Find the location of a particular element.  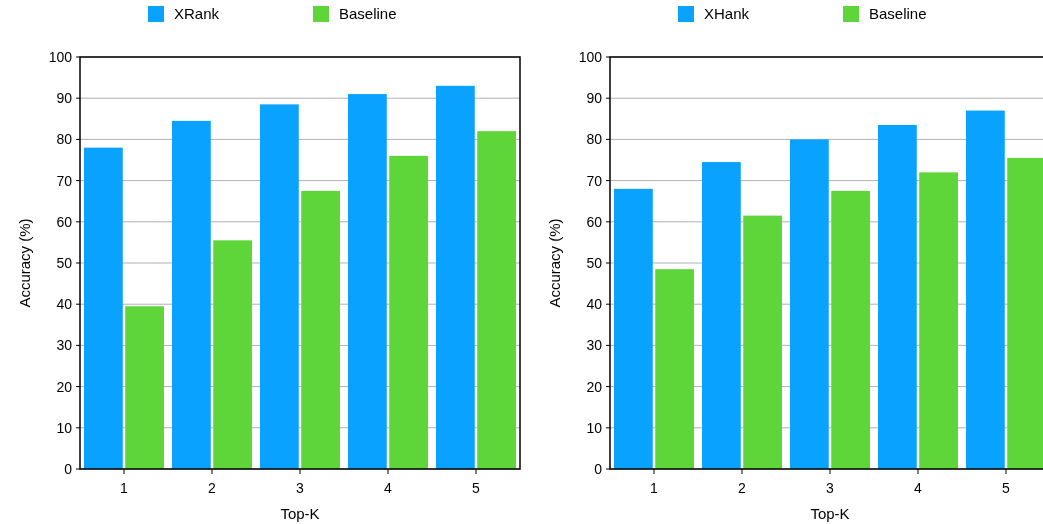

legend-label: XRank is located at coordinates (197, 14).